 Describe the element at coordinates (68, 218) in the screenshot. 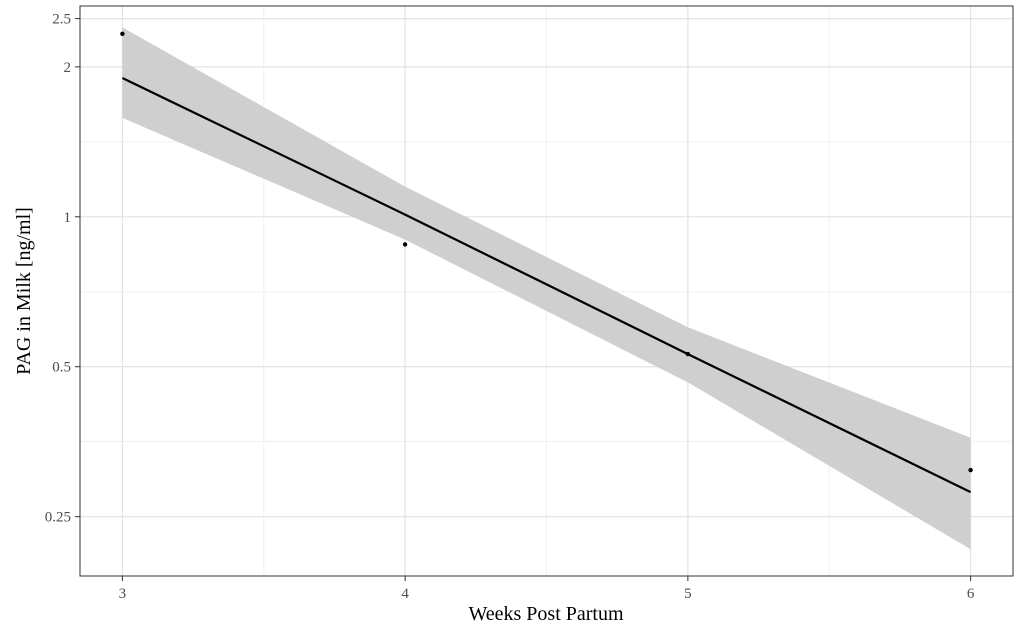

I see `y-tick-label: 1` at that location.